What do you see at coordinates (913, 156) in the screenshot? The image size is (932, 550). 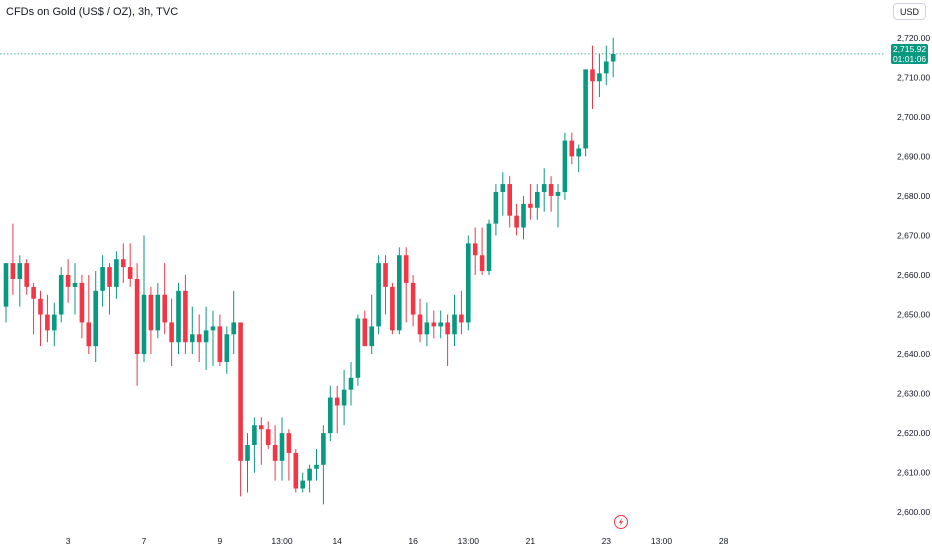 I see `price-tick-label: 2,690.00` at bounding box center [913, 156].